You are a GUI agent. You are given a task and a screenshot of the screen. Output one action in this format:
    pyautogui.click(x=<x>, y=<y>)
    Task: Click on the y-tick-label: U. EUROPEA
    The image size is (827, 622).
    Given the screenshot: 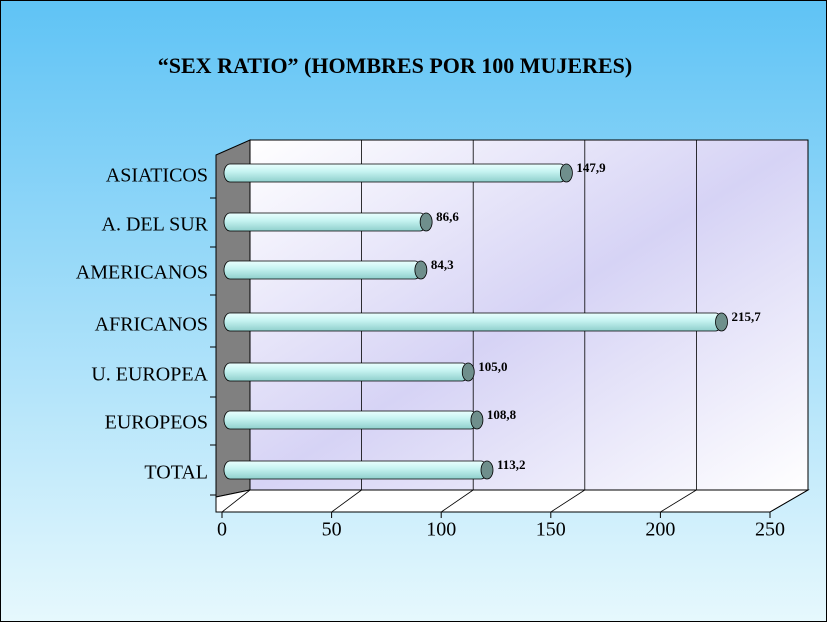 What is the action you would take?
    pyautogui.click(x=149, y=375)
    